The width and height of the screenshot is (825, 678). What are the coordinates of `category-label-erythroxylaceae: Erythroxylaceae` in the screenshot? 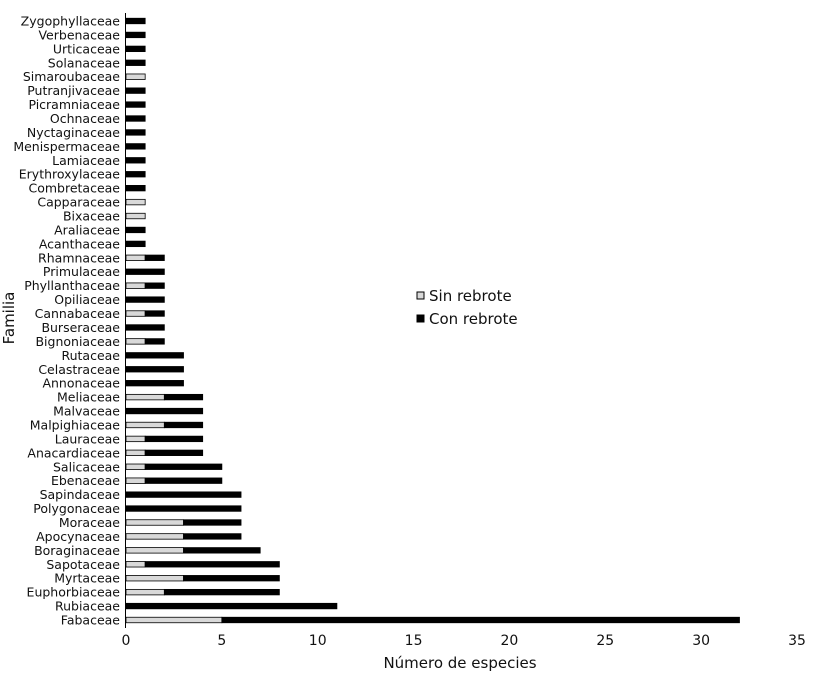 It's located at (70, 174).